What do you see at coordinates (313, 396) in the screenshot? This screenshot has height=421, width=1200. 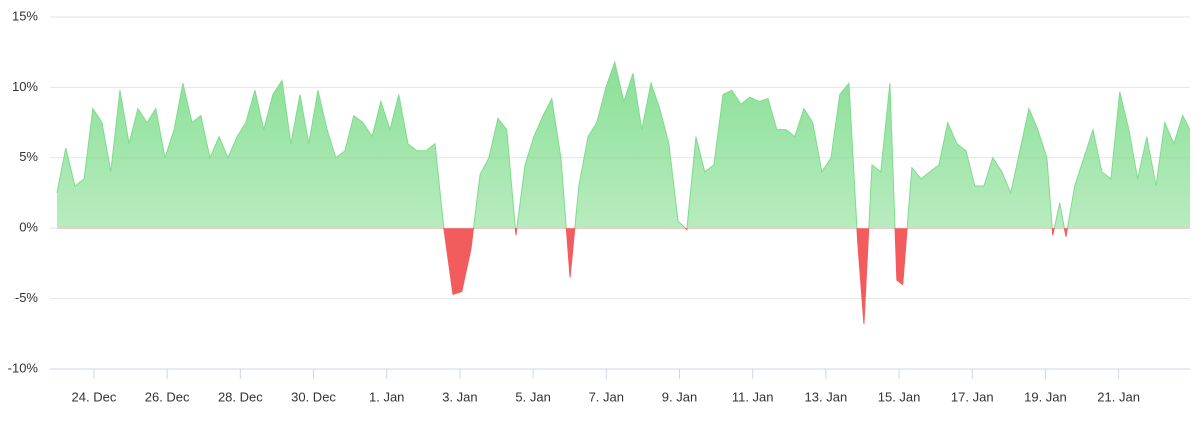 I see `x-tick-label: 30. Dec` at bounding box center [313, 396].